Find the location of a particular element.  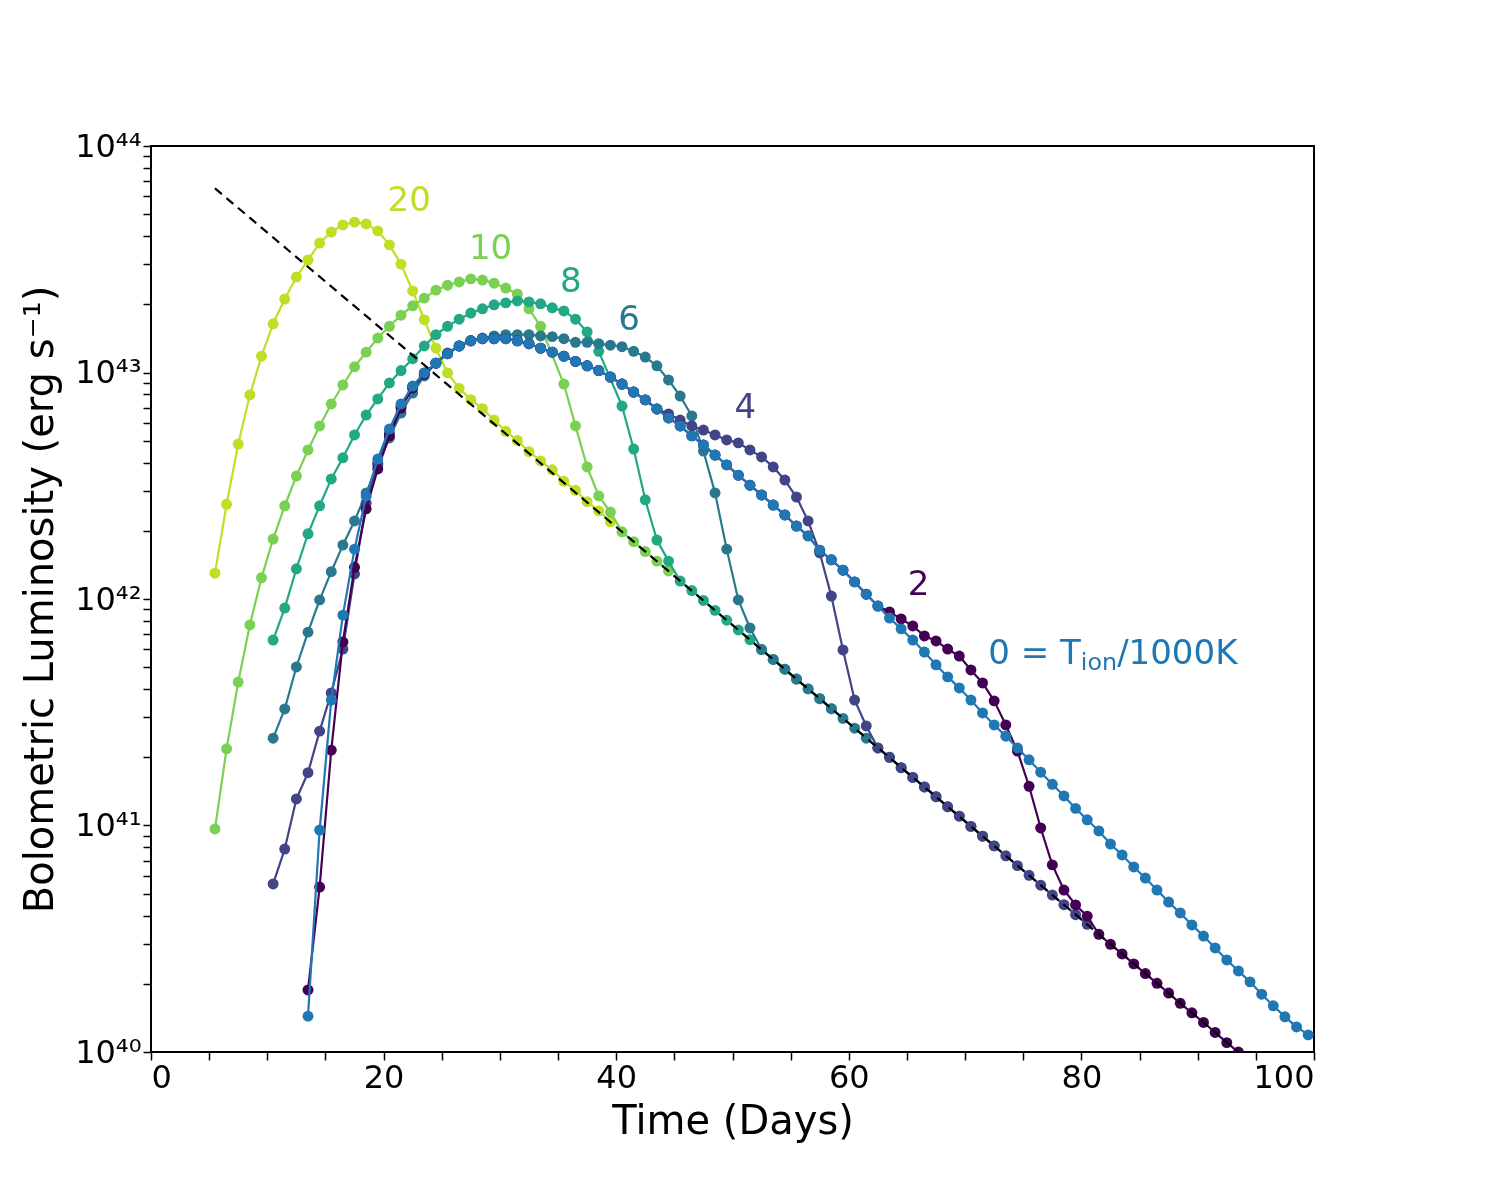

series-label: 2 is located at coordinates (918, 583).